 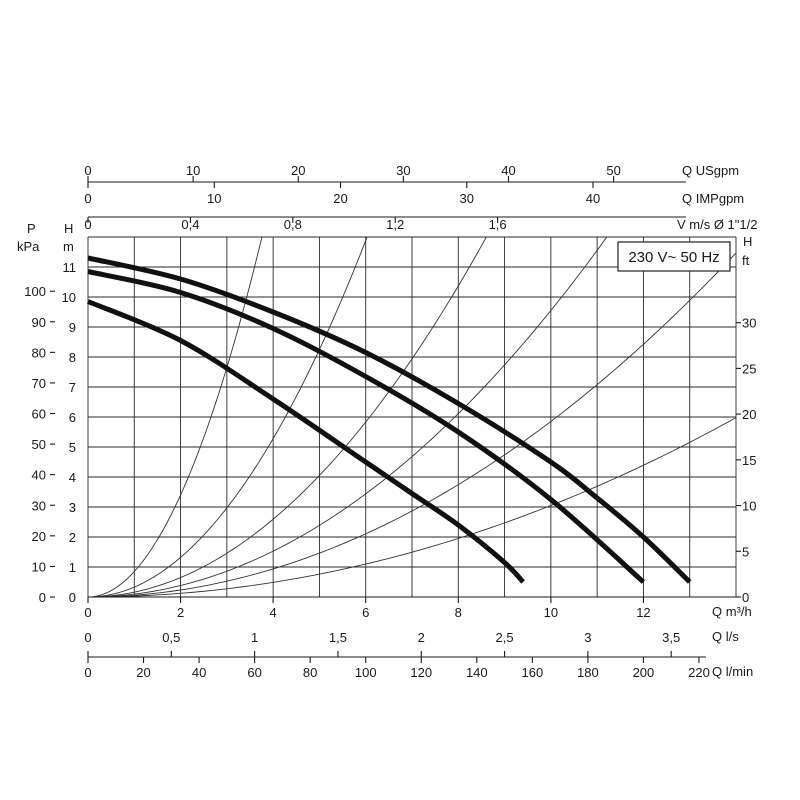 What do you see at coordinates (72, 507) in the screenshot?
I see `y-left-m-tick-label: 3` at bounding box center [72, 507].